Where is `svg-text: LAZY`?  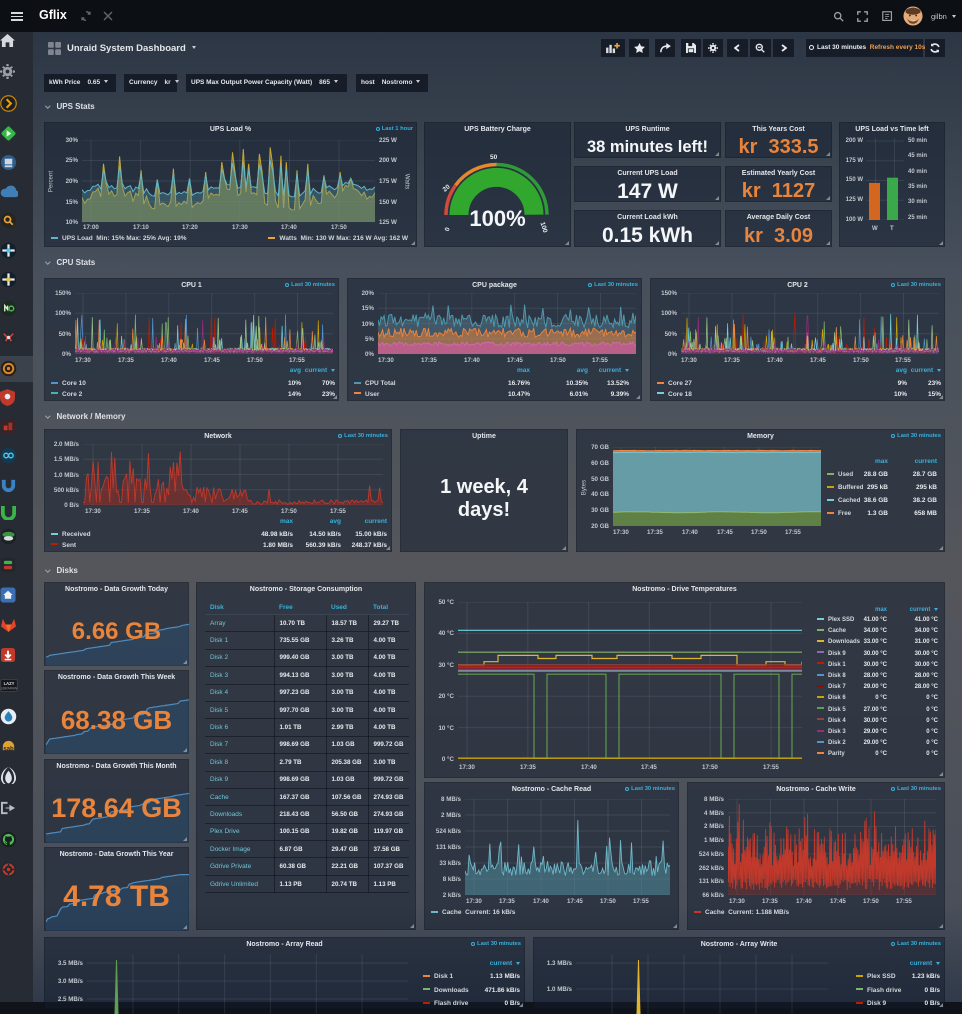
svg-text: LAZY is located at coordinates (9, 683).